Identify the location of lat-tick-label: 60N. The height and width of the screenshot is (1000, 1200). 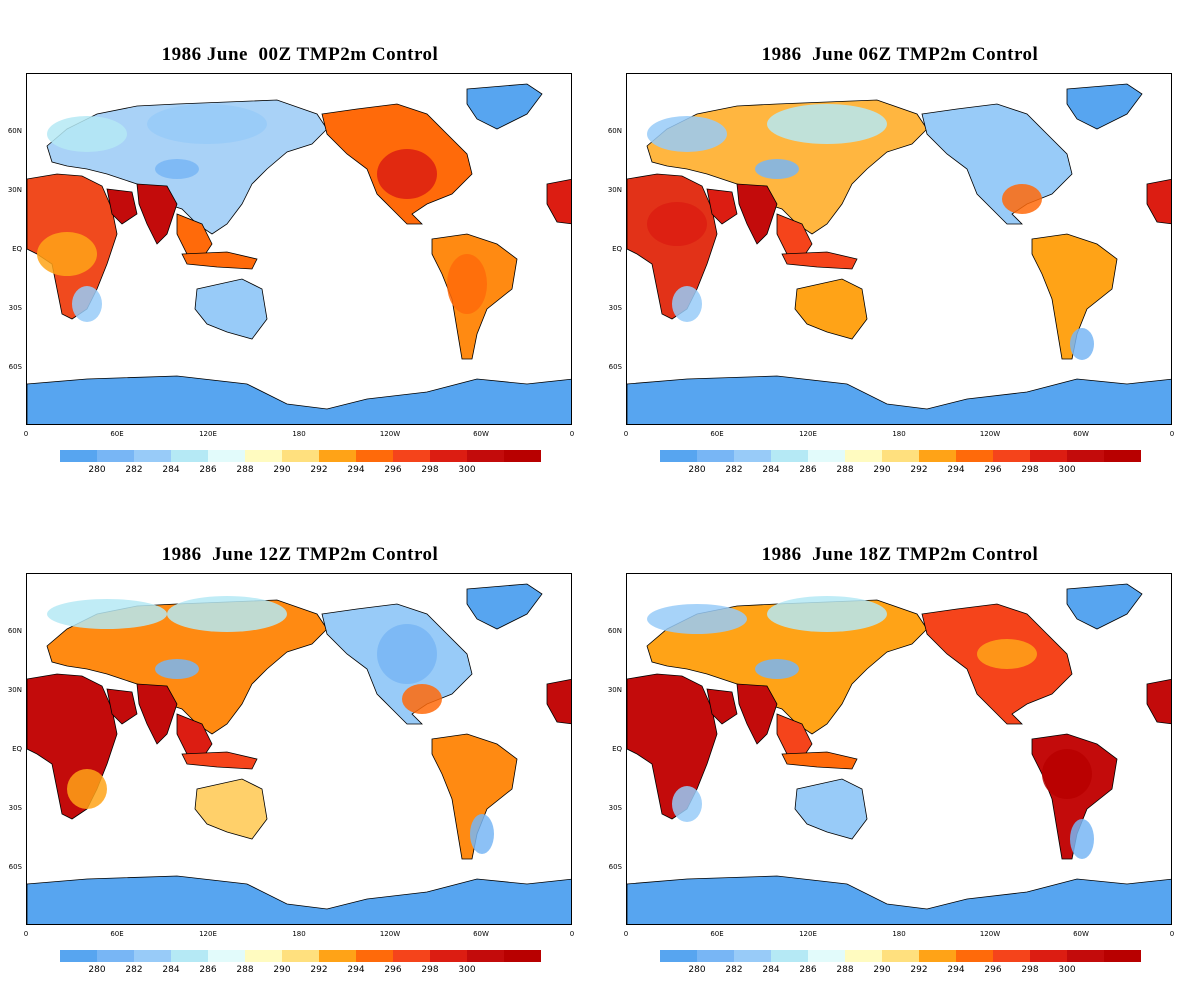
(614, 131).